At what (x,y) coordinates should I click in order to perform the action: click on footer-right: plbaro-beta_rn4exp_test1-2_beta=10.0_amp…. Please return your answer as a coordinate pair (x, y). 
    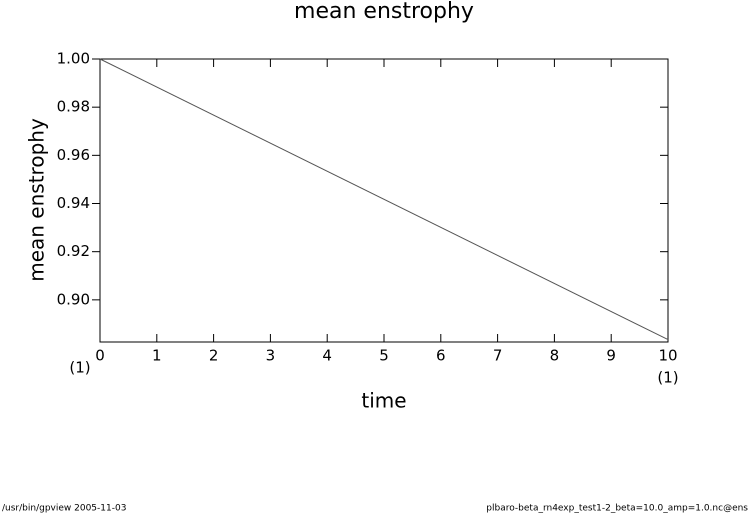
    Looking at the image, I should click on (617, 509).